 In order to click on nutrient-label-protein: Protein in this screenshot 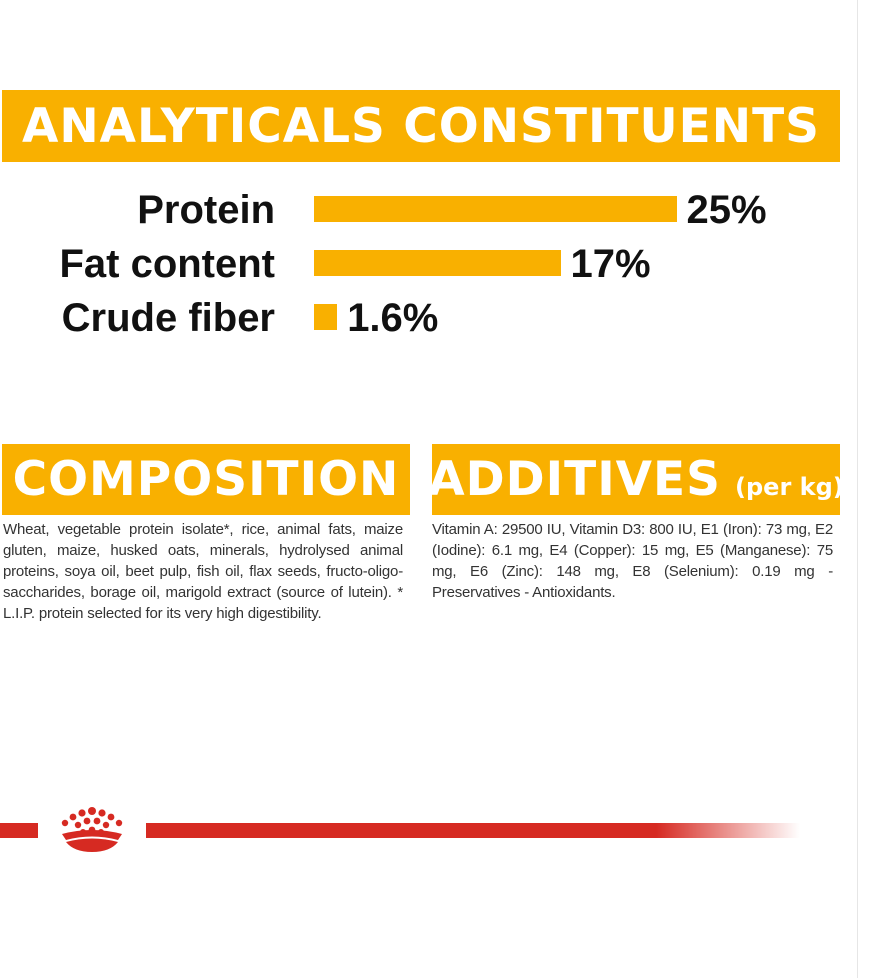, I will do `click(206, 210)`.